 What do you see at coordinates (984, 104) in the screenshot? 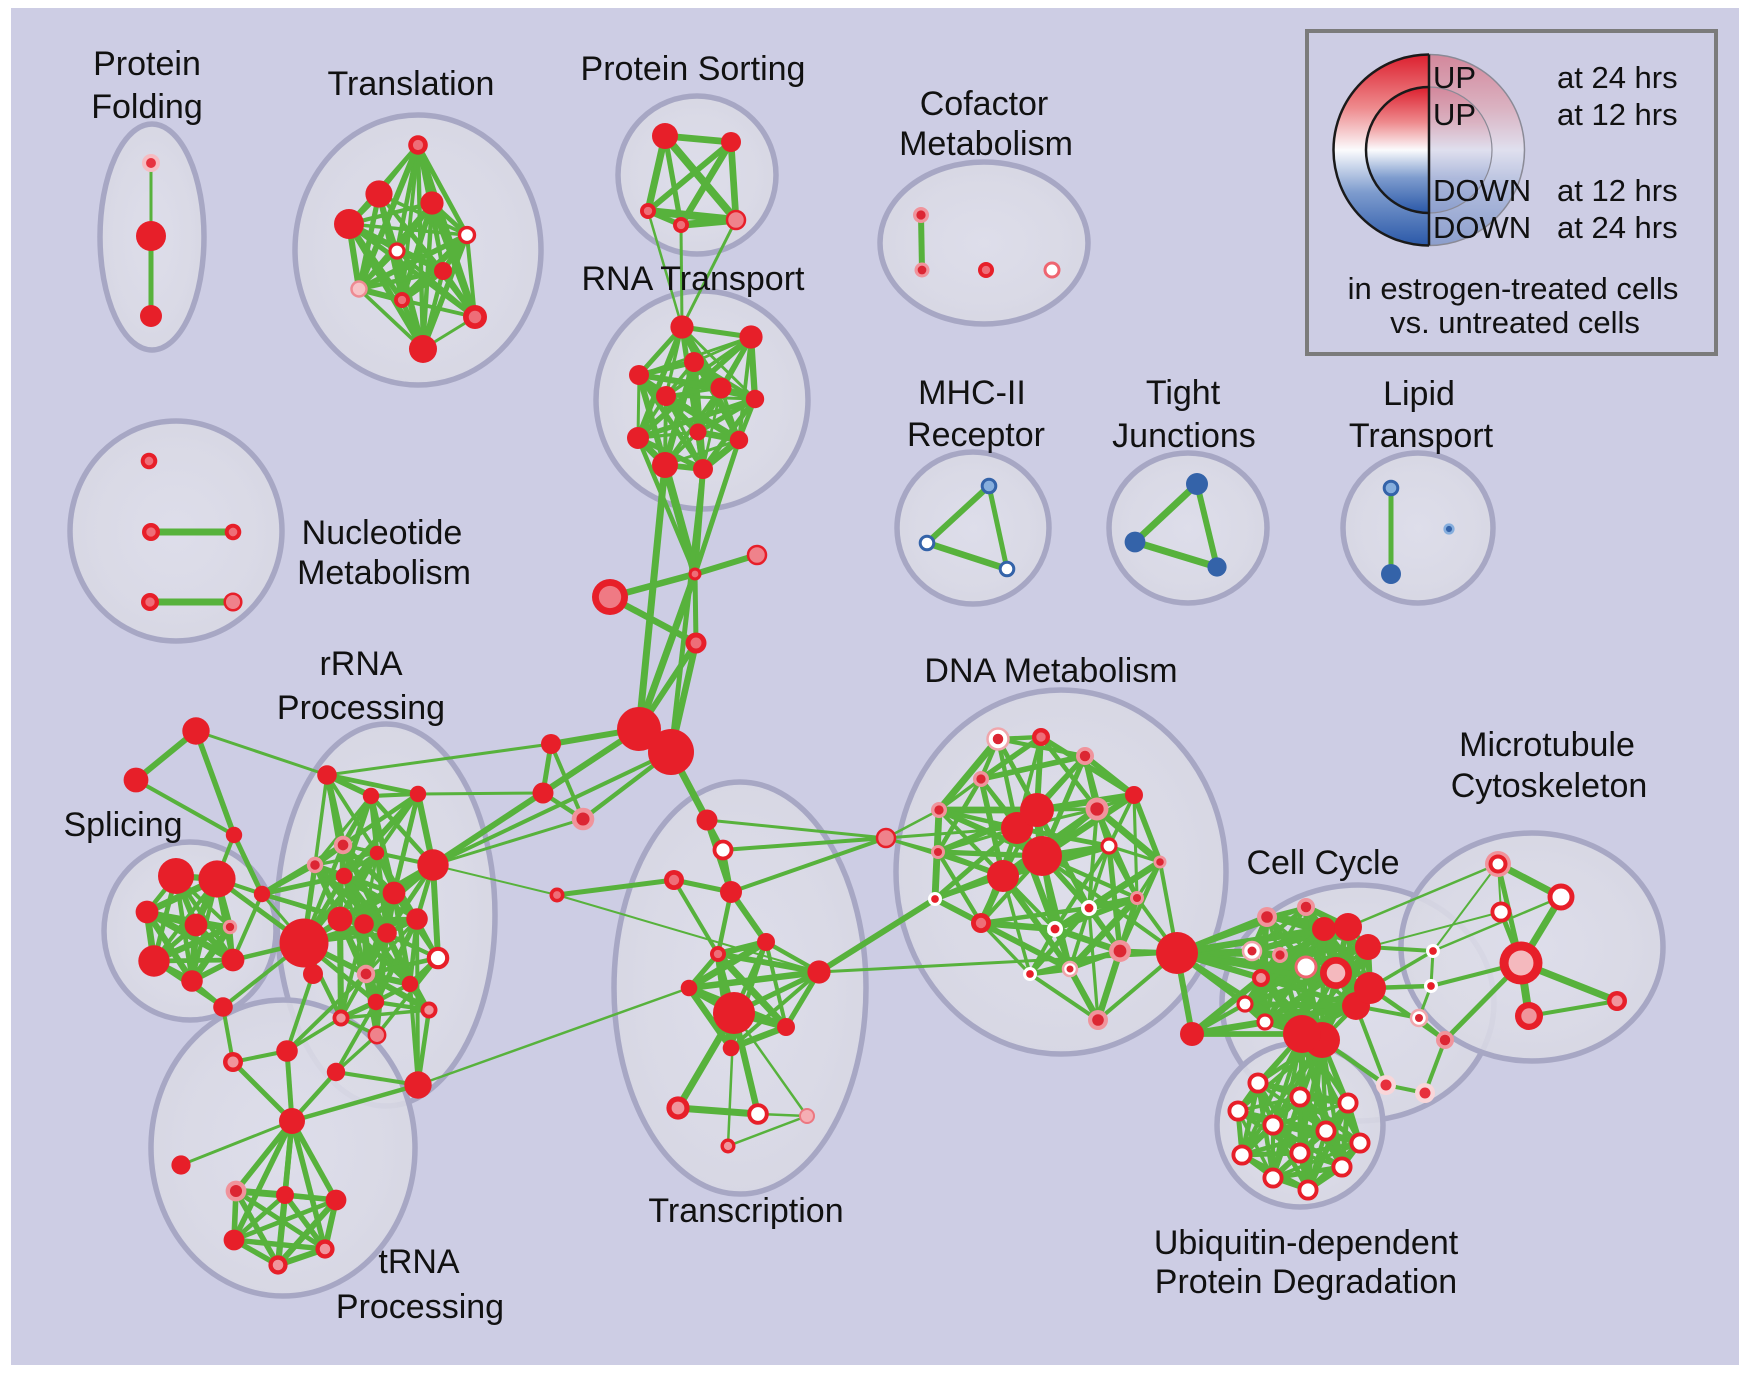
I see `svg-text: Cofactor` at bounding box center [984, 104].